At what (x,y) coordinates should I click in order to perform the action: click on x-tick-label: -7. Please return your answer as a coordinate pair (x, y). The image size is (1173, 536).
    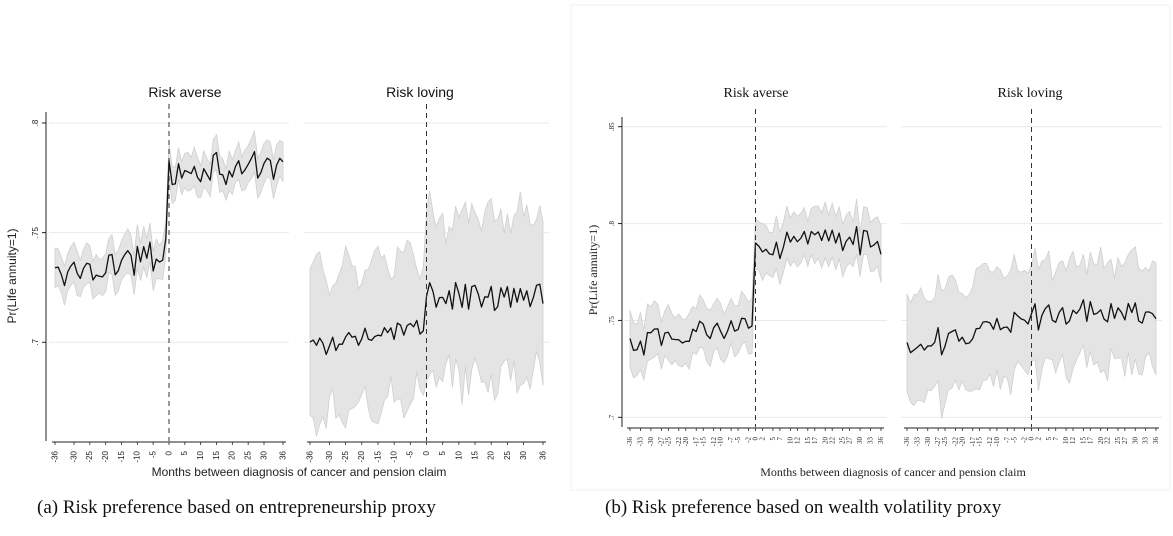
    Looking at the image, I should click on (1007, 440).